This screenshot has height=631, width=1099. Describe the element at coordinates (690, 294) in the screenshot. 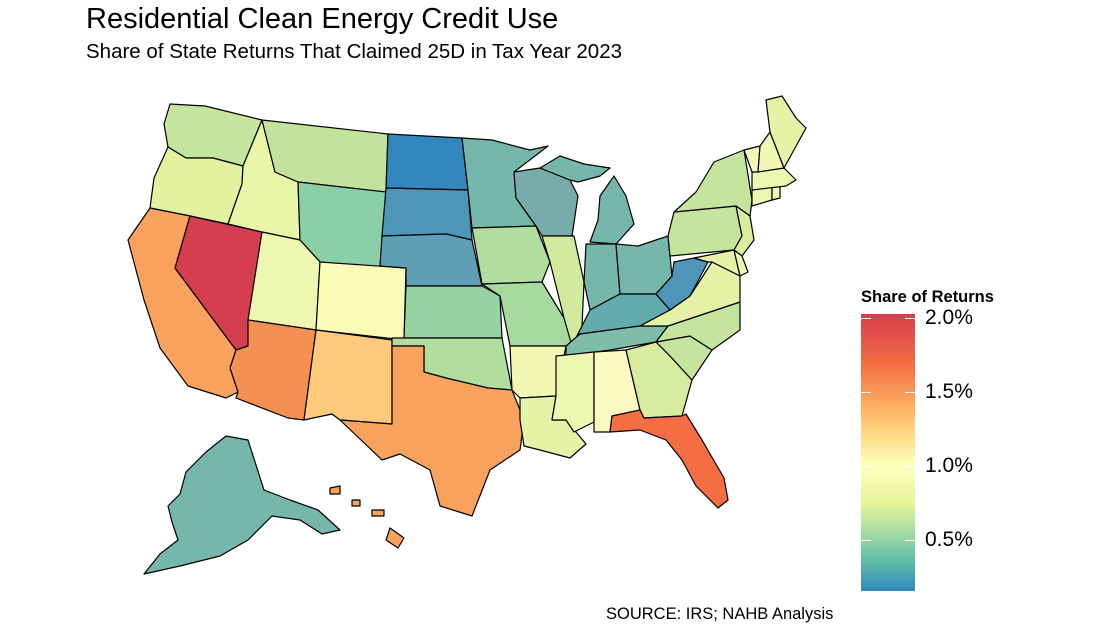

I see `state-va` at that location.